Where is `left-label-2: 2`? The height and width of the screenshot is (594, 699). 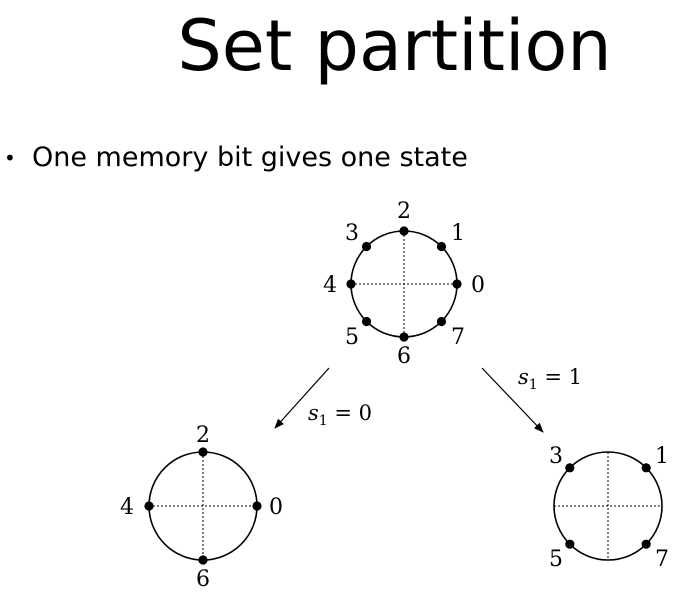 left-label-2: 2 is located at coordinates (203, 435).